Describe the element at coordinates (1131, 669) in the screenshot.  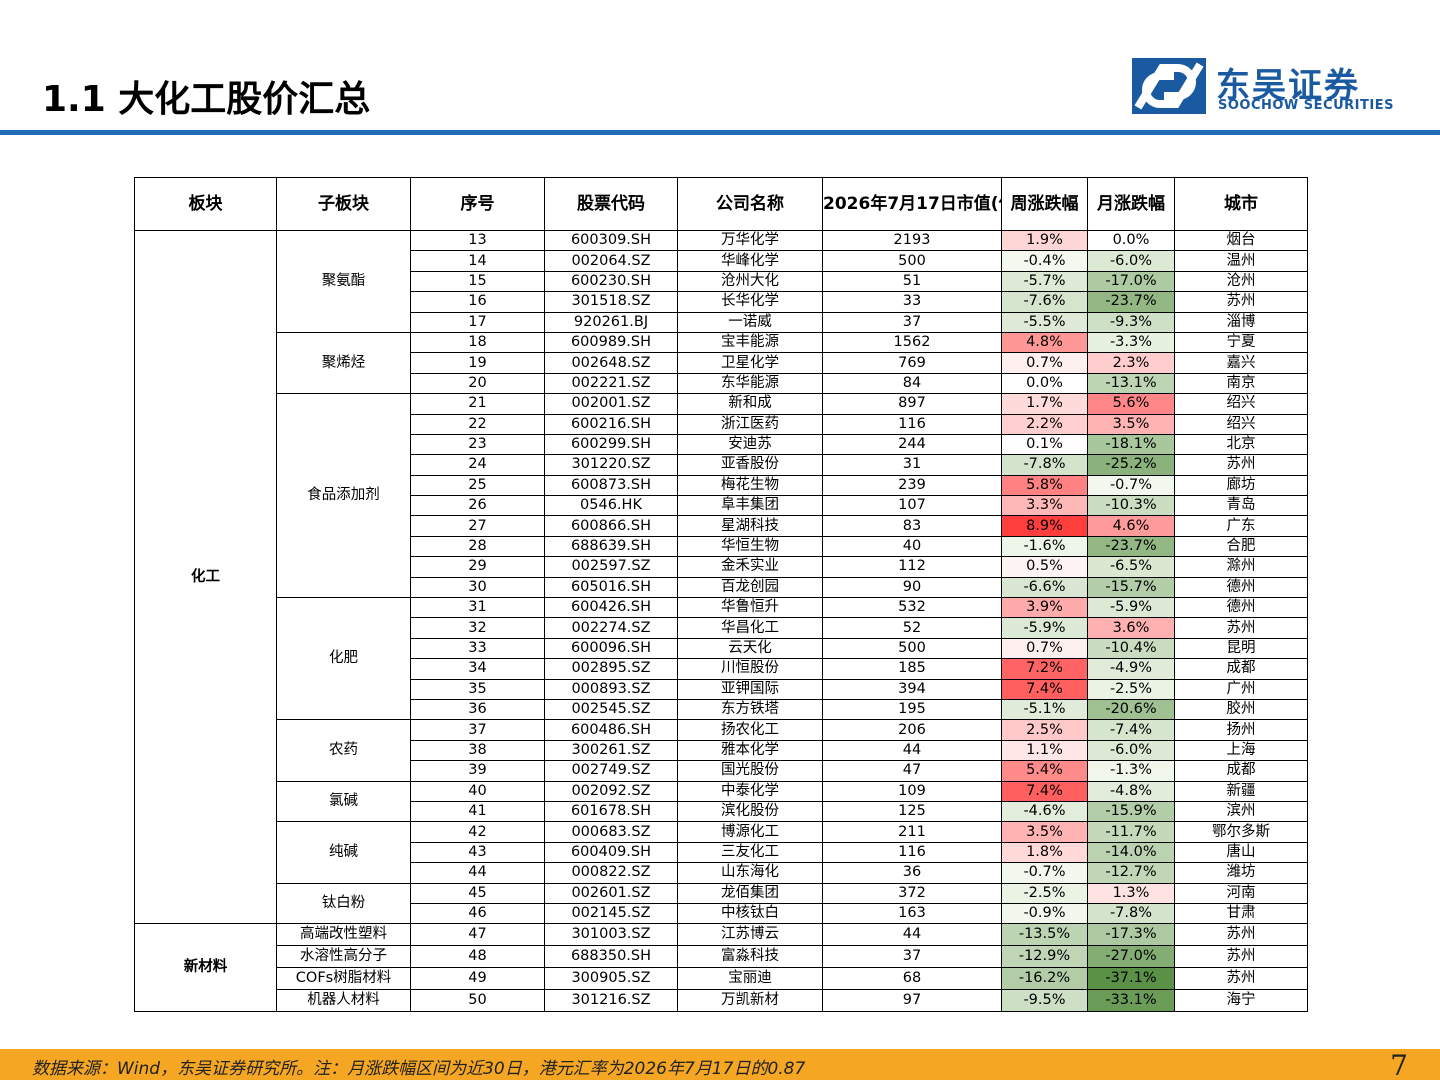
I see `monthly-change-cell: -4.9%` at that location.